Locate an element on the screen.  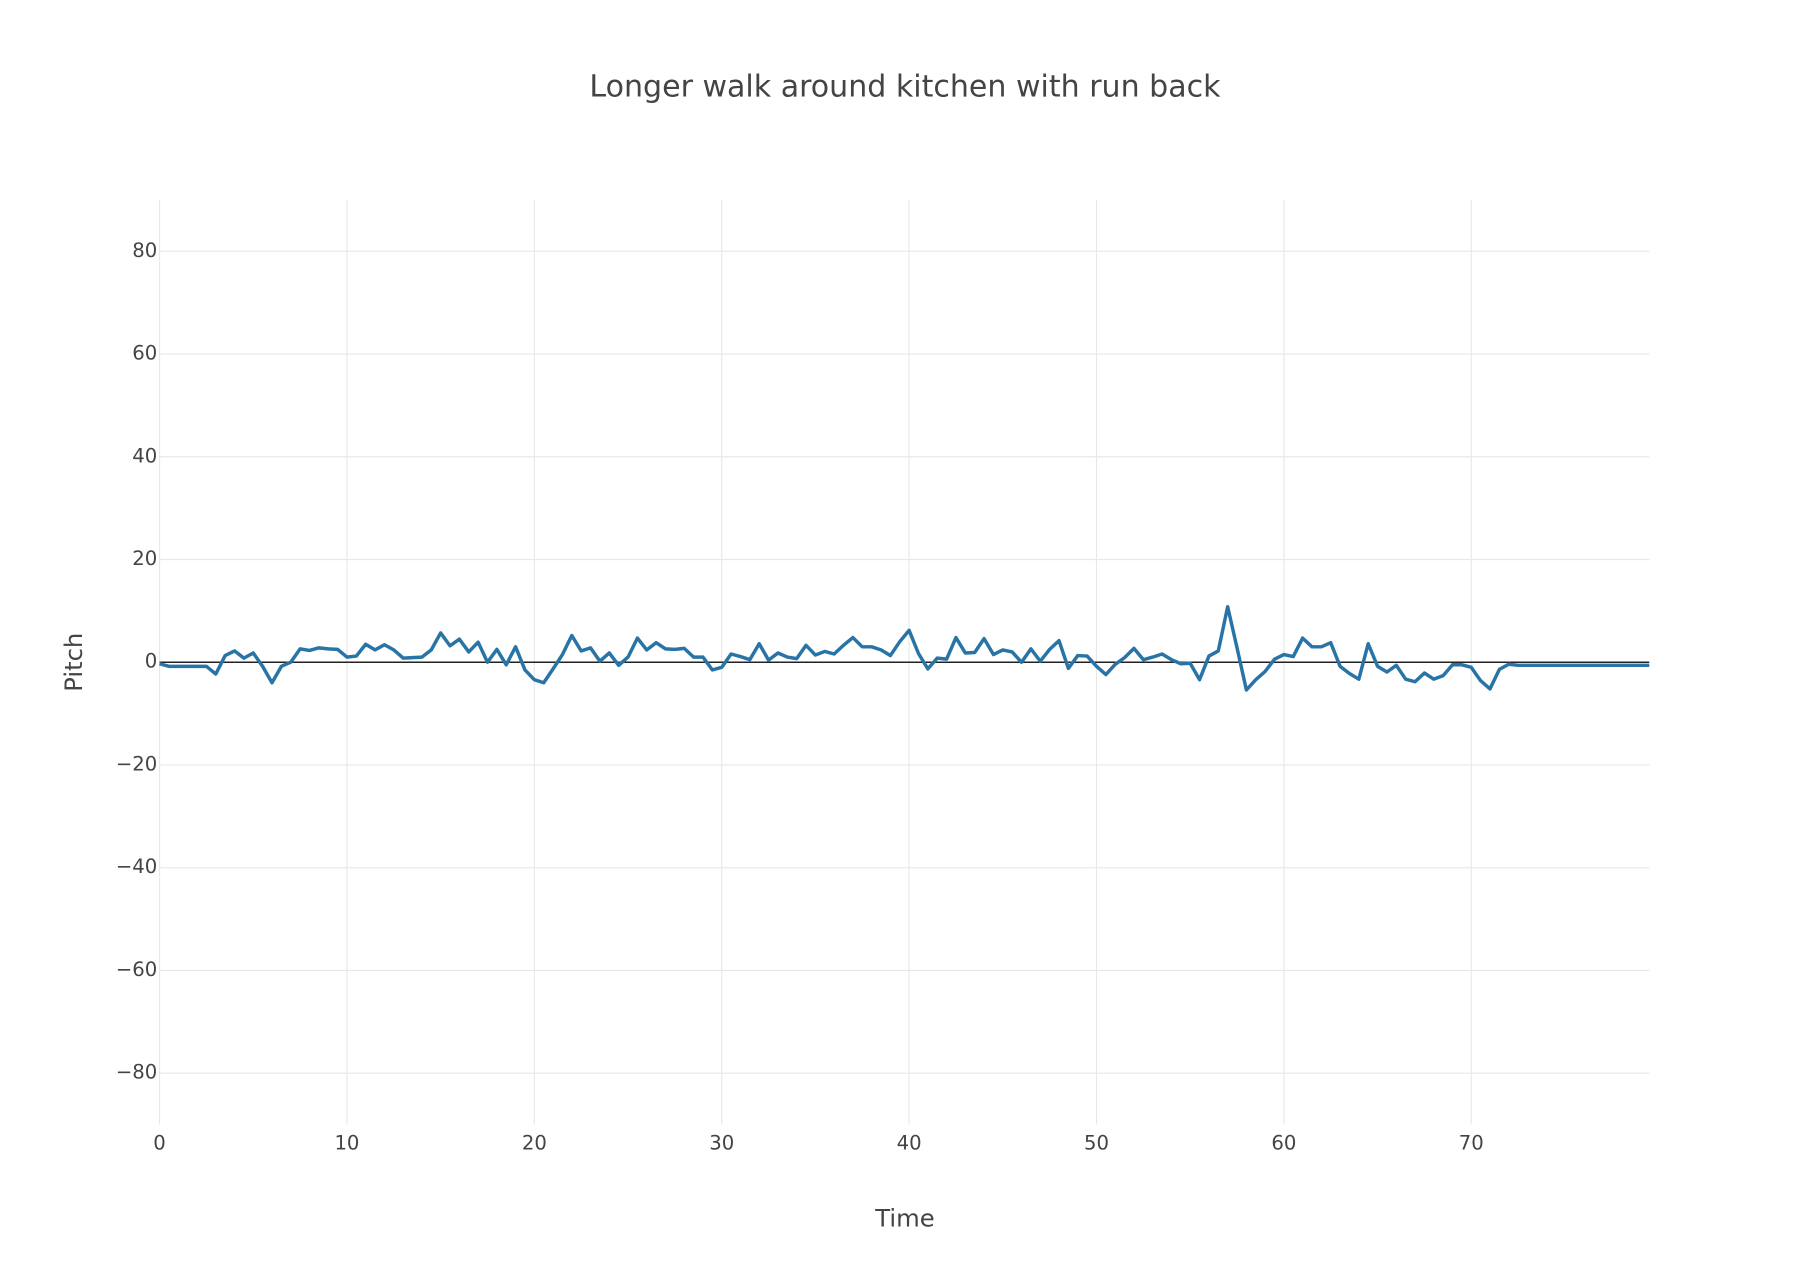
x-axis-title: Time is located at coordinates (904, 1217).